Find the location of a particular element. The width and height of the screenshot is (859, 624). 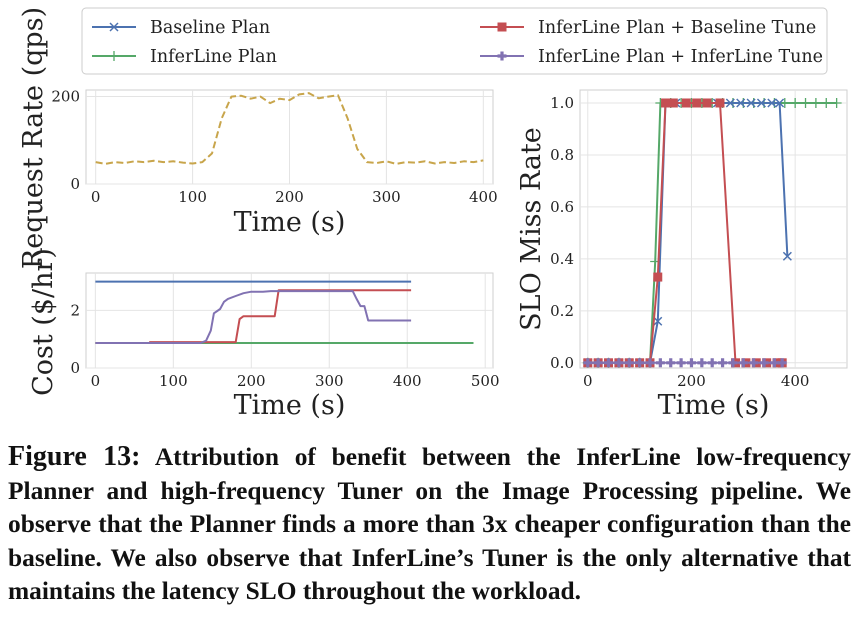

legend-item: InferLine Plan + InferLine Tune is located at coordinates (651, 57).